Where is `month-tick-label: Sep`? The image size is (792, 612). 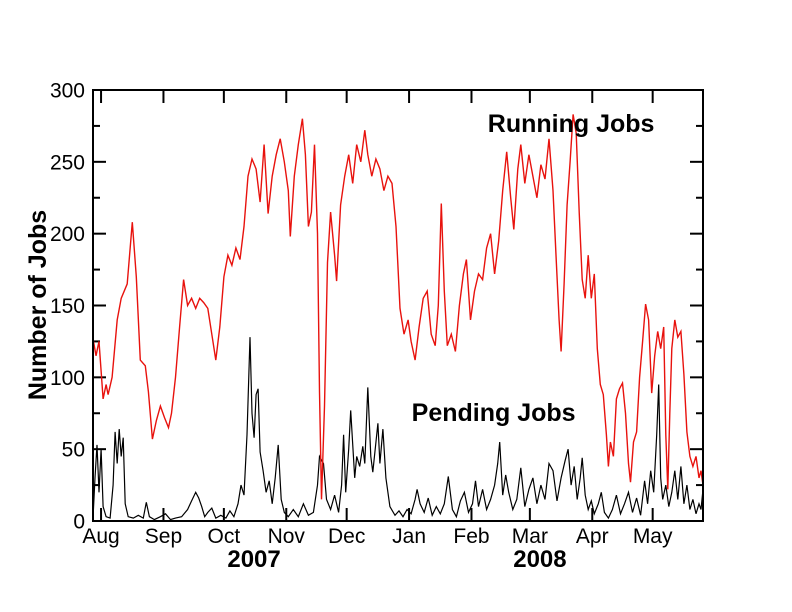
month-tick-label: Sep is located at coordinates (163, 536).